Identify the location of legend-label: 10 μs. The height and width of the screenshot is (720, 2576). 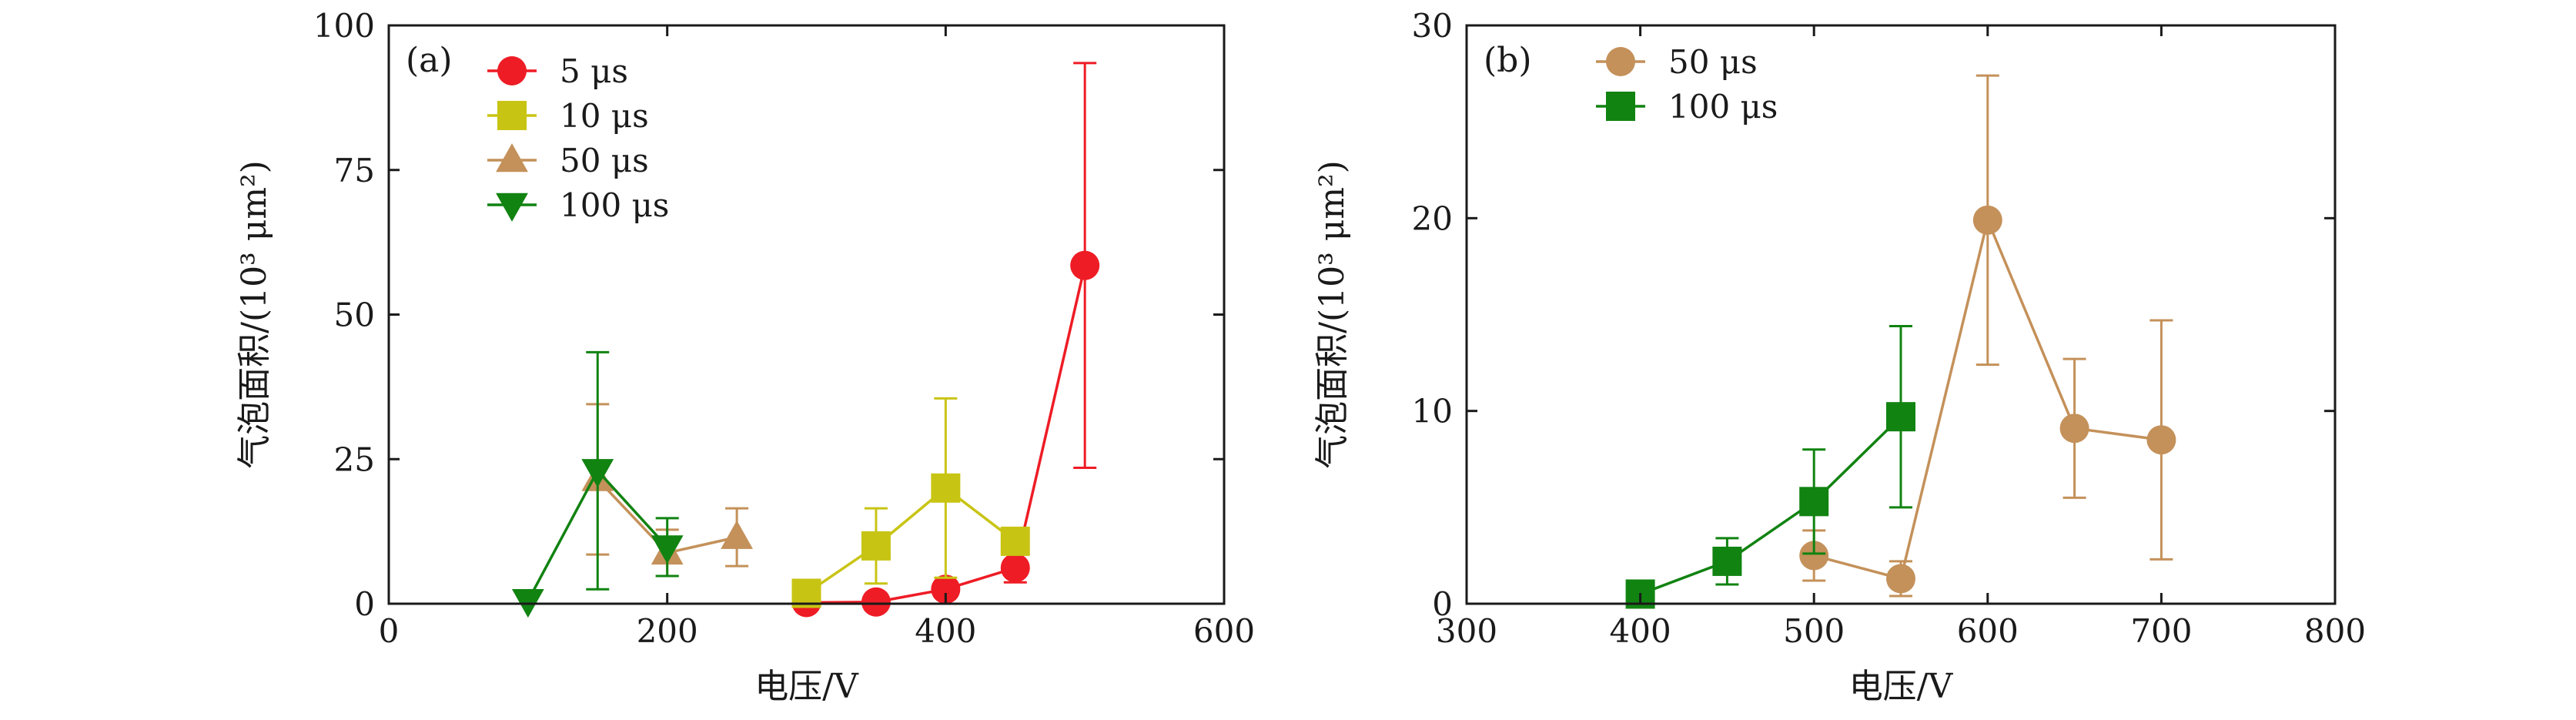
(604, 116).